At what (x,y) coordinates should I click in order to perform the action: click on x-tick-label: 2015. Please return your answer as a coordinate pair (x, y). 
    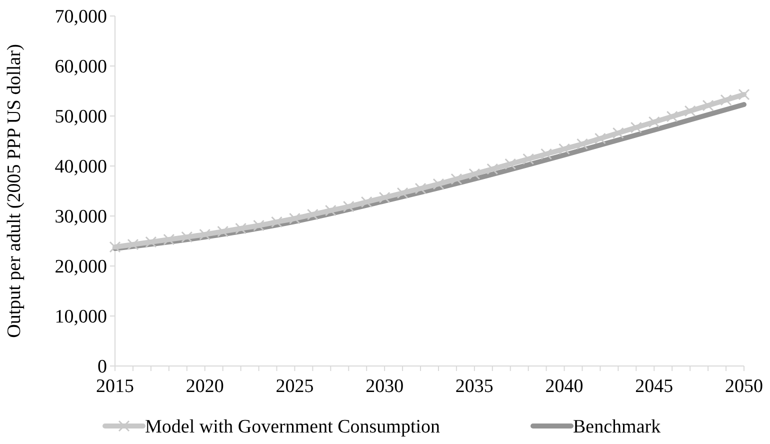
    Looking at the image, I should click on (115, 386).